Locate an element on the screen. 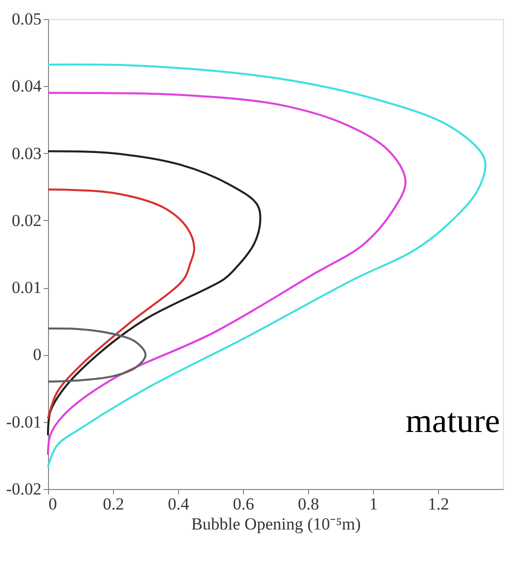  y-tick-label: -0.01 is located at coordinates (24, 422).